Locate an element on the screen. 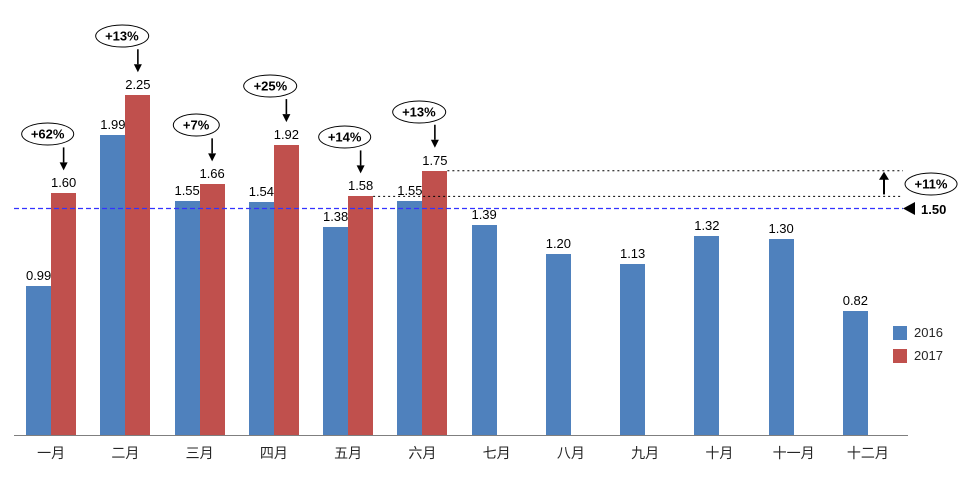 The width and height of the screenshot is (979, 499). value-label-2016-3: 1.55 is located at coordinates (187, 190).